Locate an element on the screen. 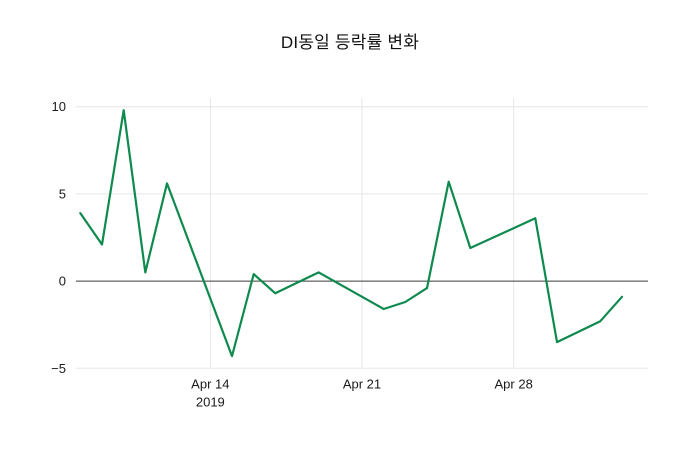 Image resolution: width=700 pixels, height=450 pixels. x-tick-sublabel: 2019 is located at coordinates (210, 401).